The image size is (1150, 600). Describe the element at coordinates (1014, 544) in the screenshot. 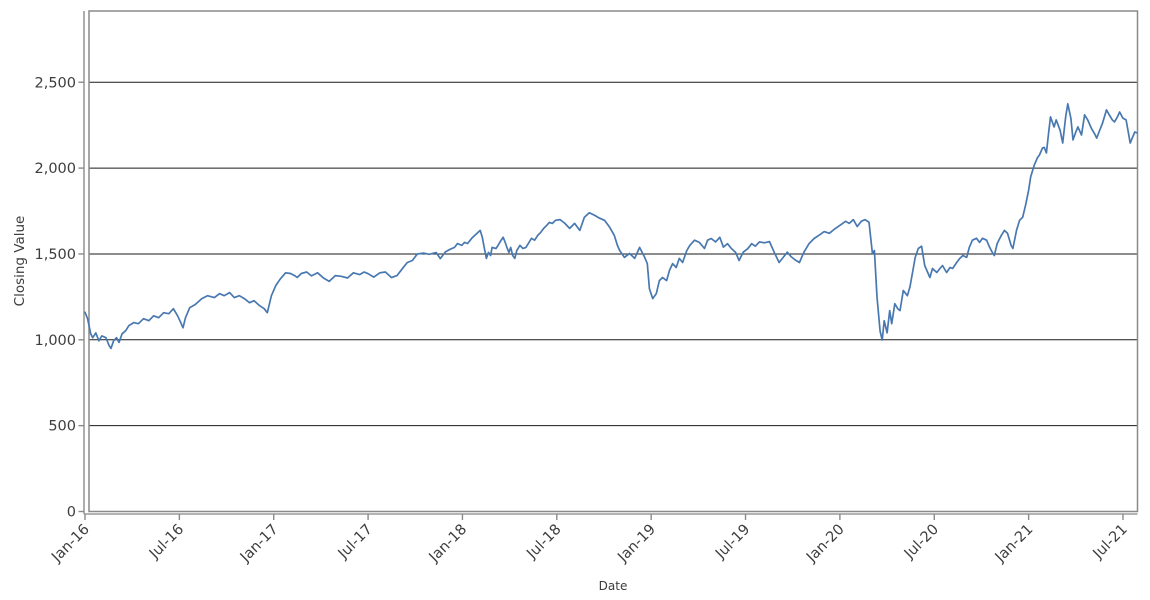

I see `x-tick-label: Jan-21` at that location.